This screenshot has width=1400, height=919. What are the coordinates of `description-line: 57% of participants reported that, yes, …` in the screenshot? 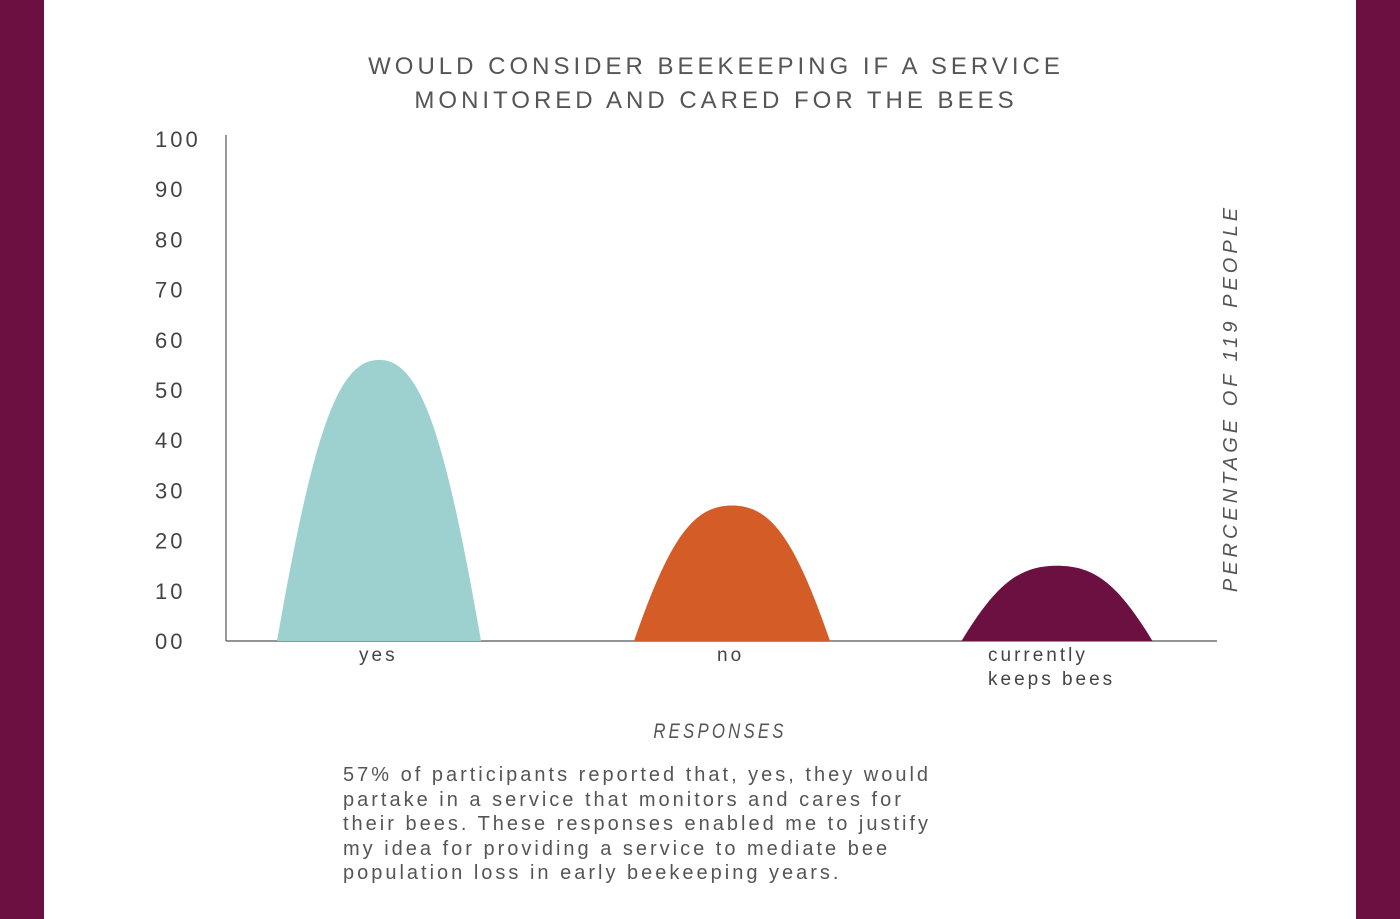 It's located at (637, 775).